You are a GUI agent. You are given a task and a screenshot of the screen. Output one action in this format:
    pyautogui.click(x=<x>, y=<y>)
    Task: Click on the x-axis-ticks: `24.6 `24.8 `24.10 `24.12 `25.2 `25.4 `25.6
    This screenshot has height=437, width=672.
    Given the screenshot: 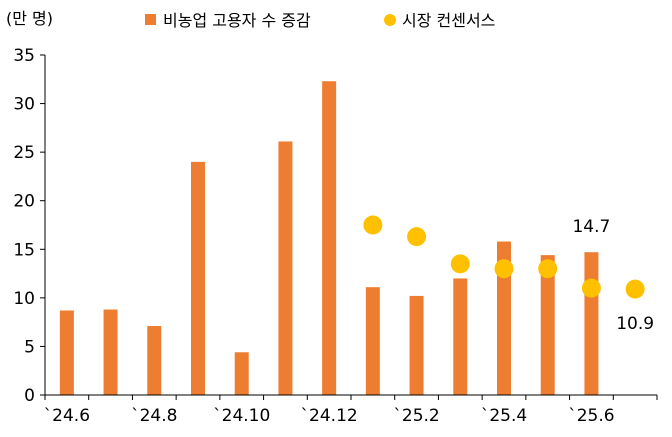 What is the action you would take?
    pyautogui.click(x=351, y=410)
    